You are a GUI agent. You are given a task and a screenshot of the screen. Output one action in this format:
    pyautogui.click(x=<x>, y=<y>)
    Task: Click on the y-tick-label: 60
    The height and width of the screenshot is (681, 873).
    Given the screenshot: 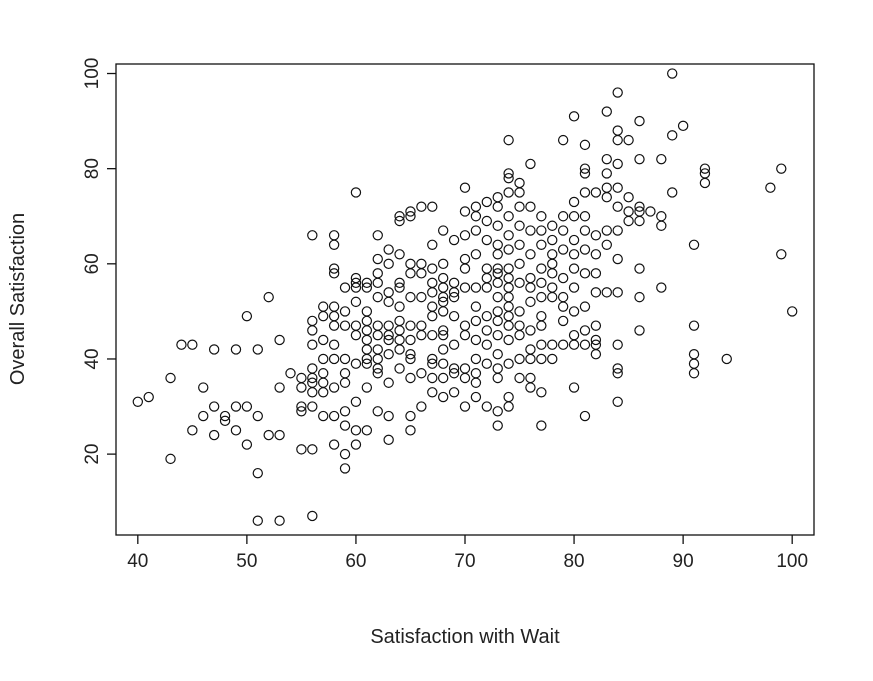 What is the action you would take?
    pyautogui.click(x=92, y=263)
    